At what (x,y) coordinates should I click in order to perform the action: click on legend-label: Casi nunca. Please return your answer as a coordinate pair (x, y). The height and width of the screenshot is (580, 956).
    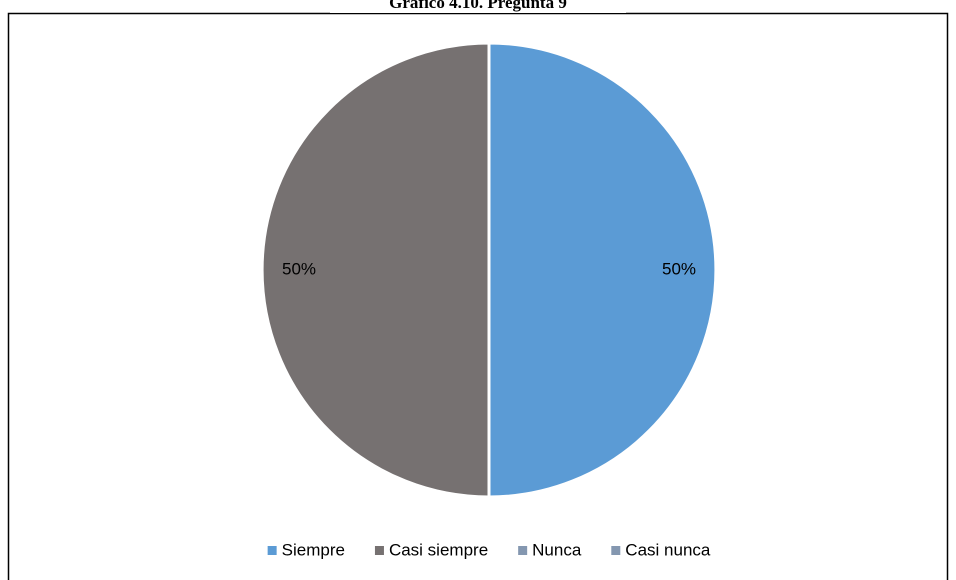
    Looking at the image, I should click on (668, 549).